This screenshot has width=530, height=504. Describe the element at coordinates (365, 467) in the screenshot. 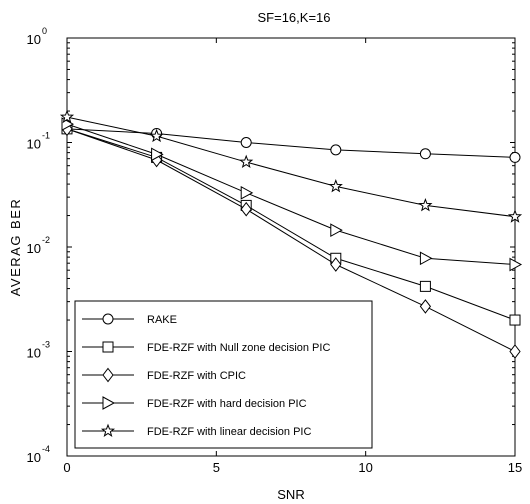

I see `x-tick-label: 10` at that location.